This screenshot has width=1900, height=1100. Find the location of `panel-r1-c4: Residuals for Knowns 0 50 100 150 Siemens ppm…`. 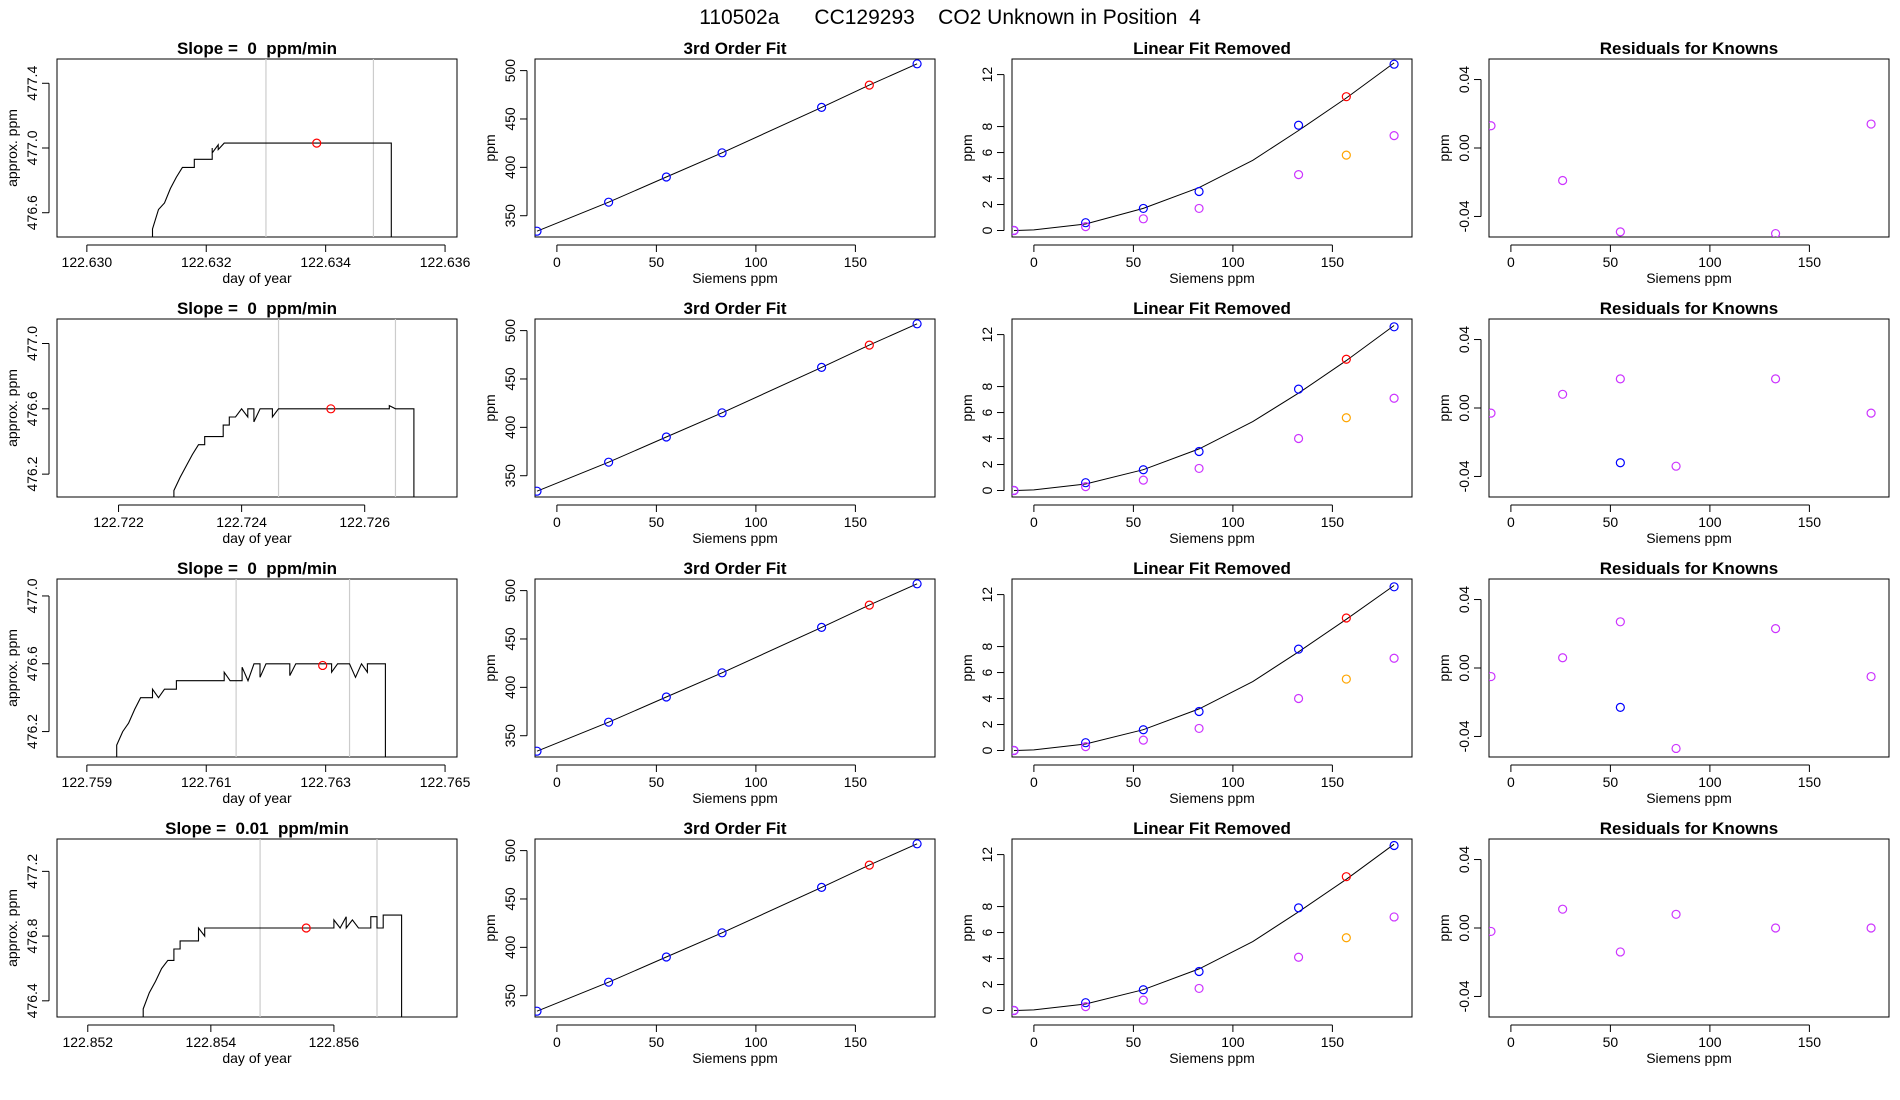

panel-r1-c4: Residuals for Knowns 0 50 100 150 Siemens ppm… is located at coordinates (1663, 162).